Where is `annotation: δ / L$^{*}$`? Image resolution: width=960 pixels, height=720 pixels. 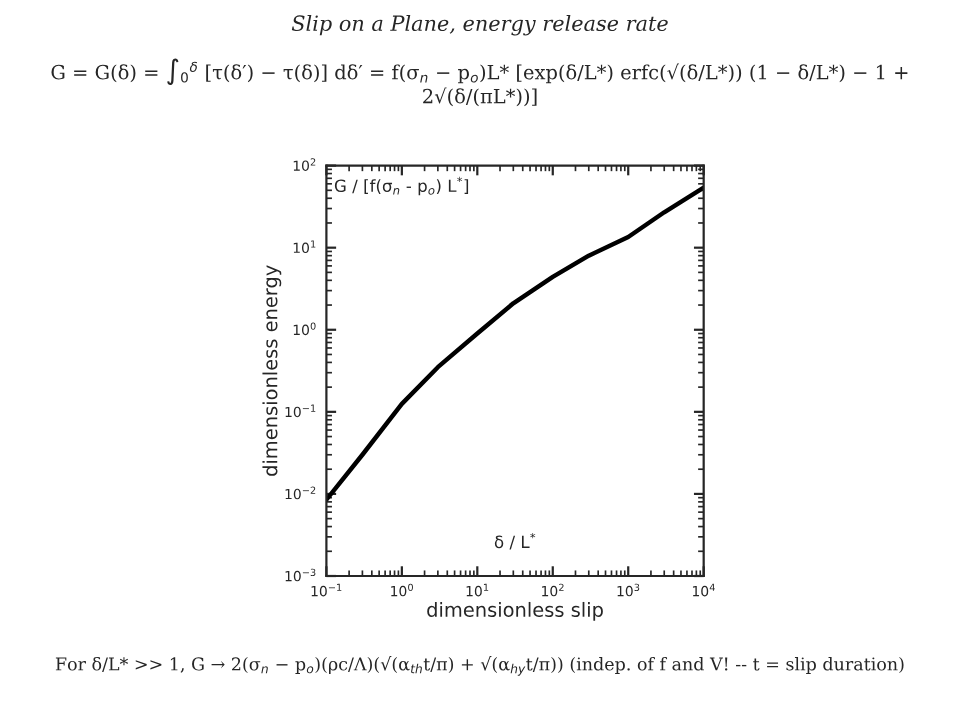 annotation: δ / L$^{*}$ is located at coordinates (515, 541).